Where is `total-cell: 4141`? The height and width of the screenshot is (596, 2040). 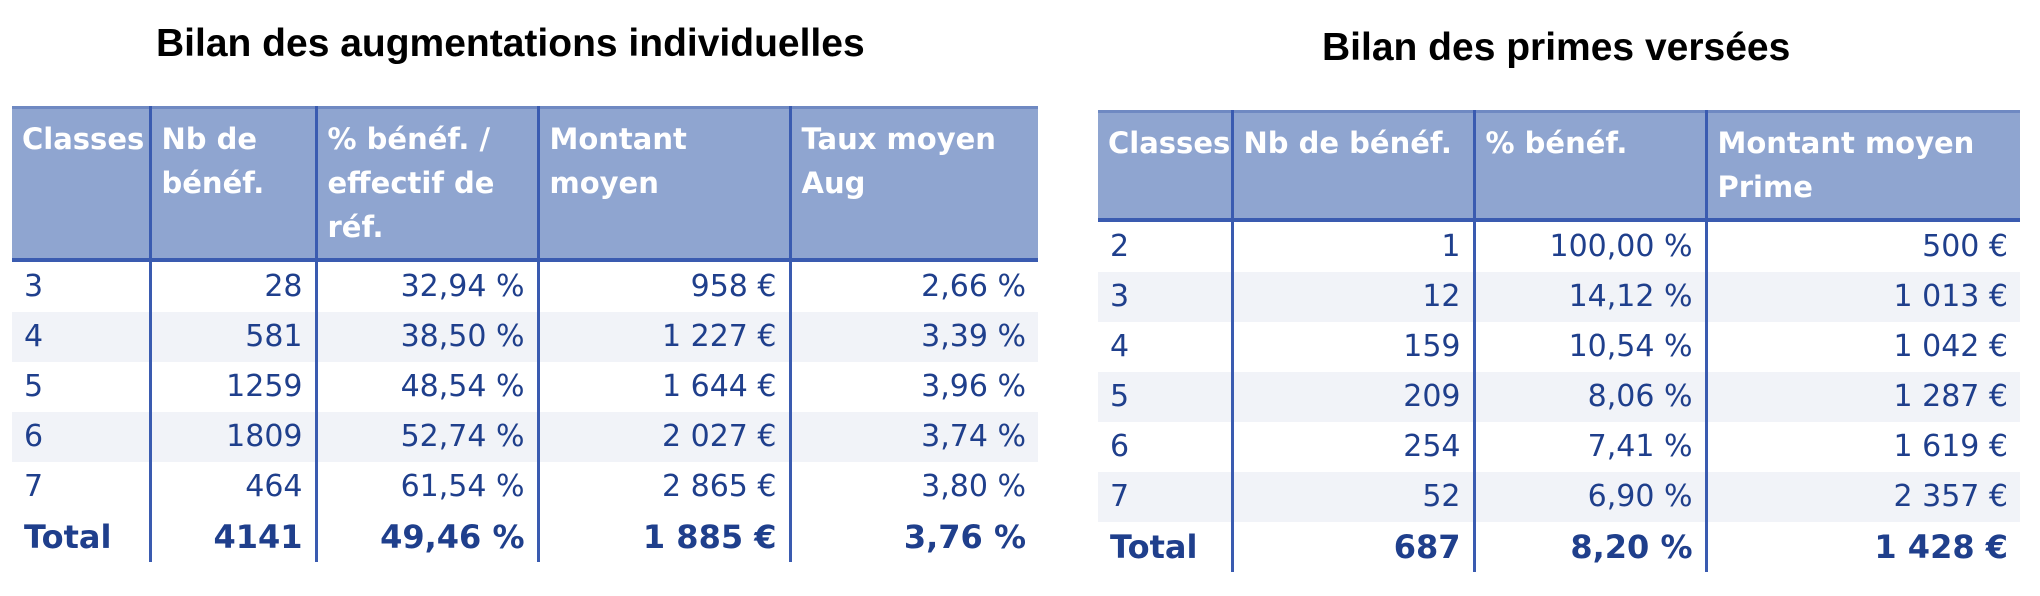 total-cell: 4141 is located at coordinates (234, 536).